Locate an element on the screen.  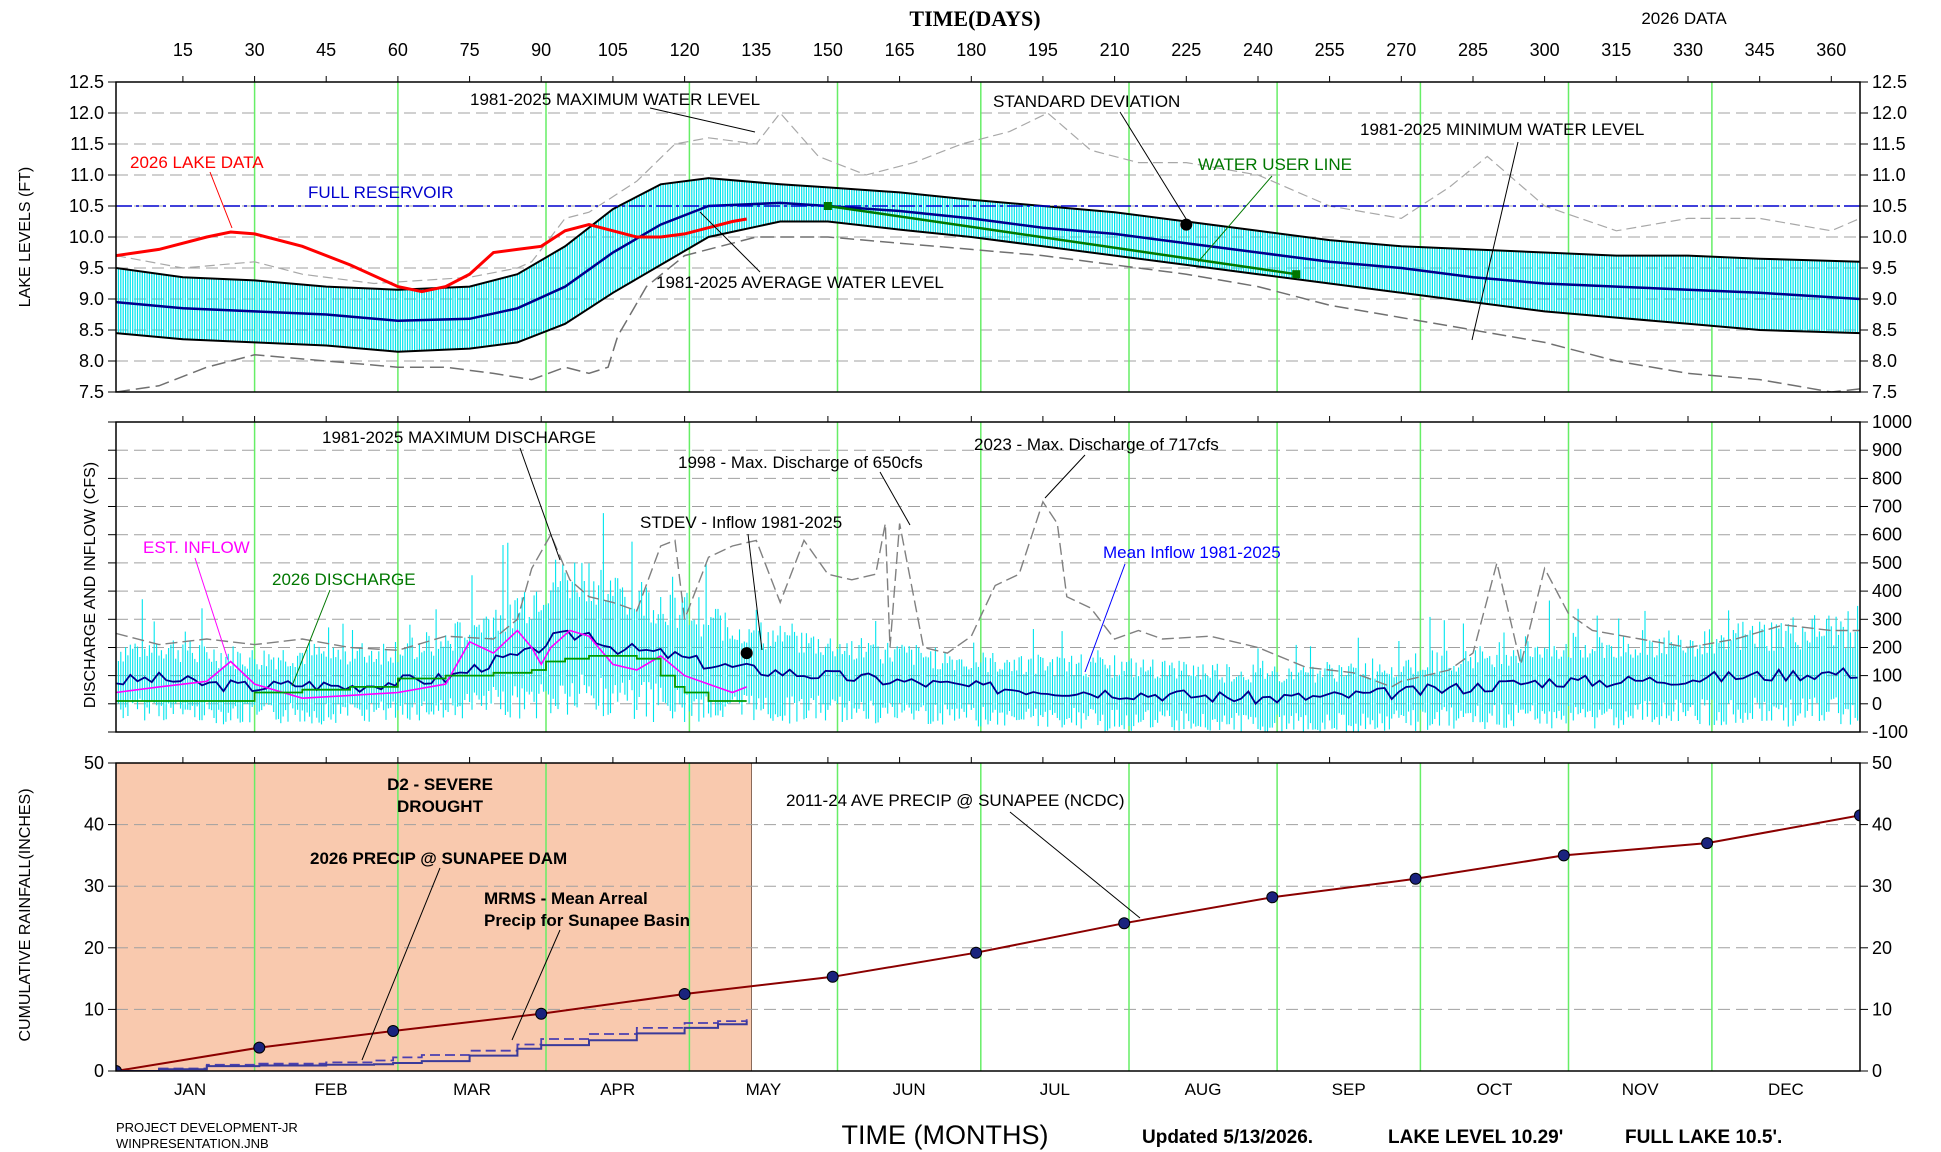
y-tick-label-left: 11.5 is located at coordinates (87, 144).